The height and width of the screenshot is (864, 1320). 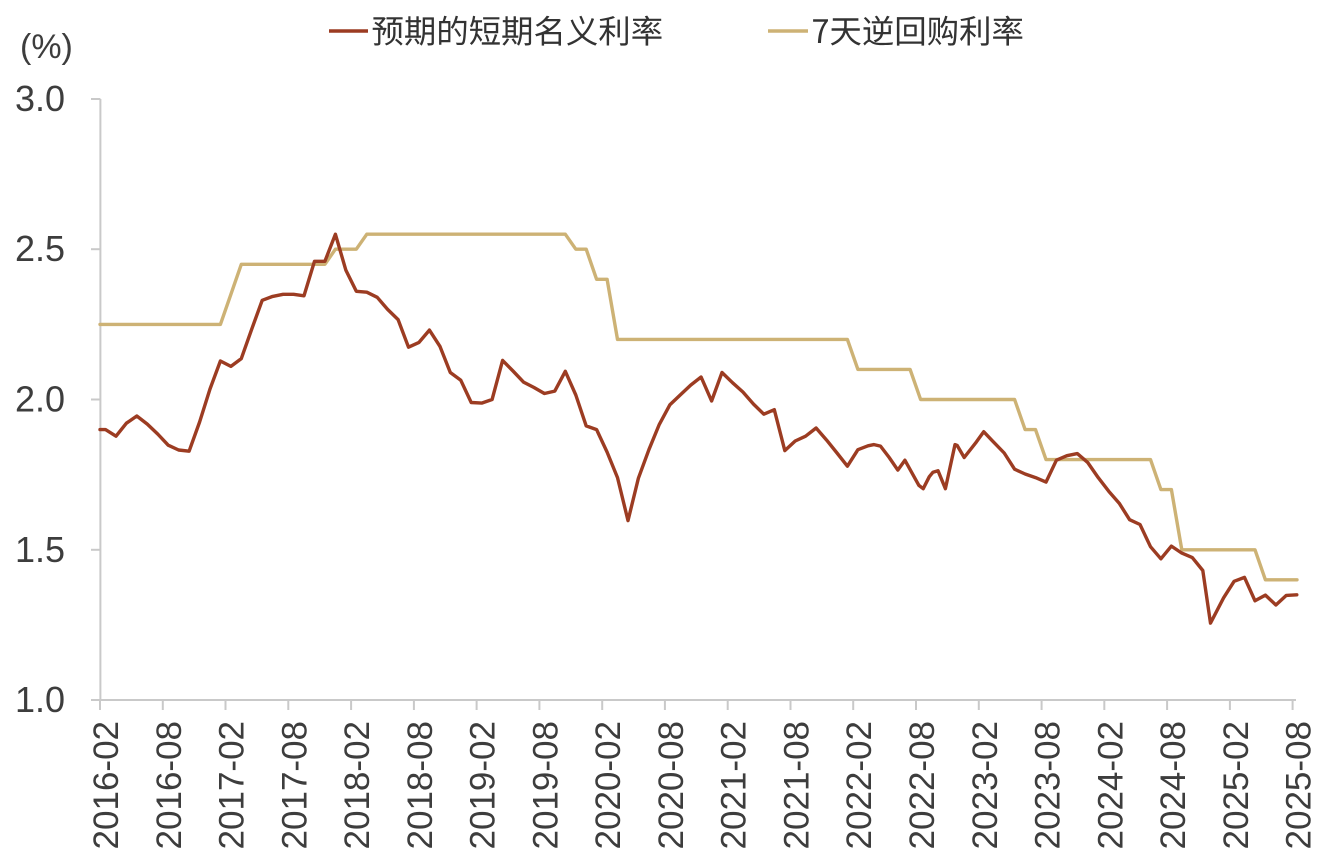 What do you see at coordinates (1299, 785) in the screenshot?
I see `svg-text: 2025-08` at bounding box center [1299, 785].